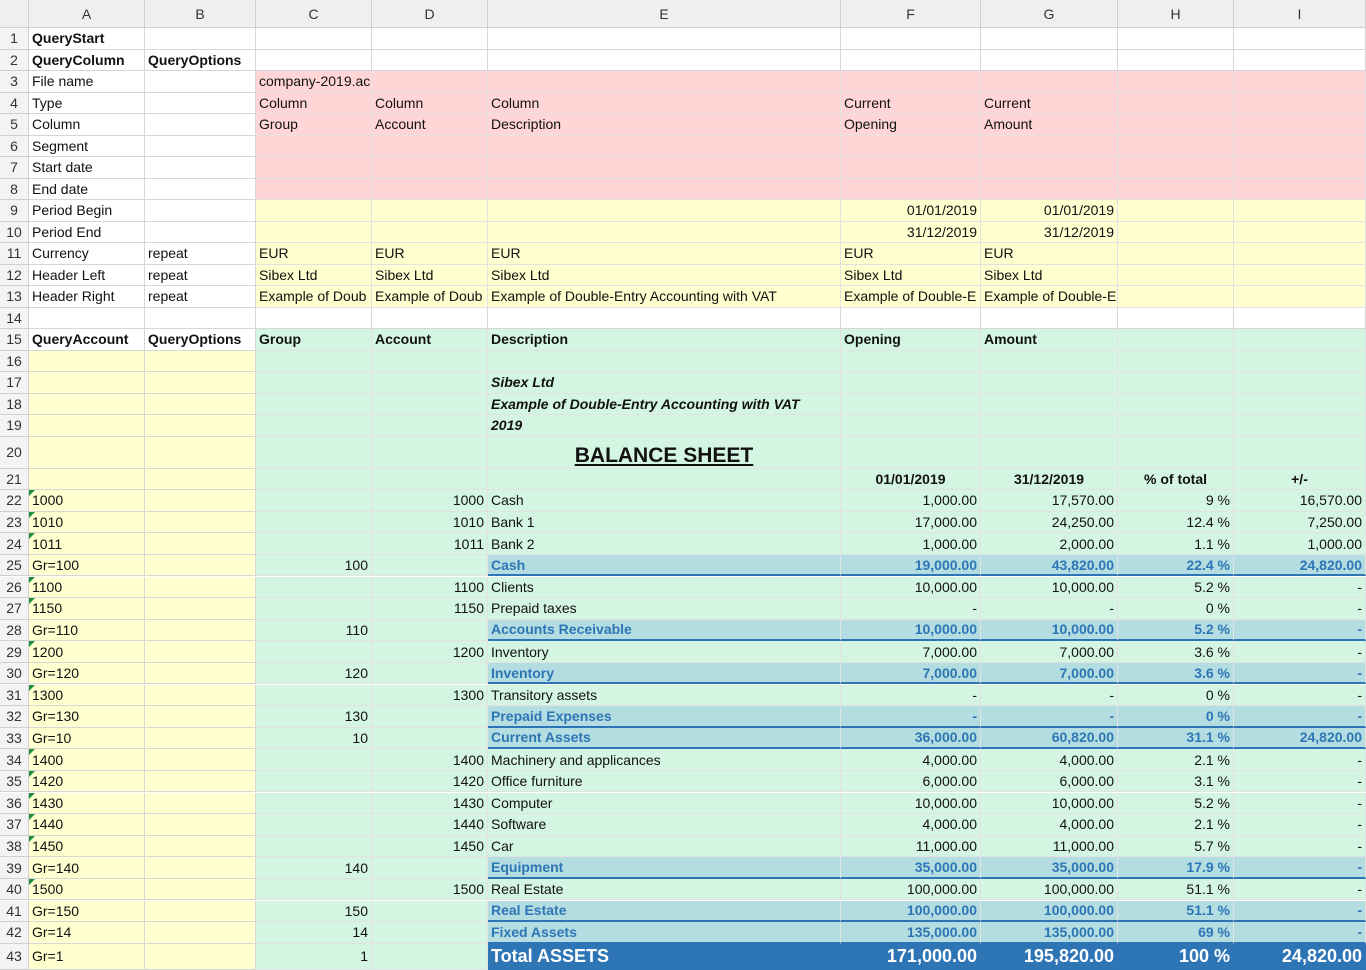 The width and height of the screenshot is (1366, 970). Describe the element at coordinates (314, 911) in the screenshot. I see `cell: 150` at that location.